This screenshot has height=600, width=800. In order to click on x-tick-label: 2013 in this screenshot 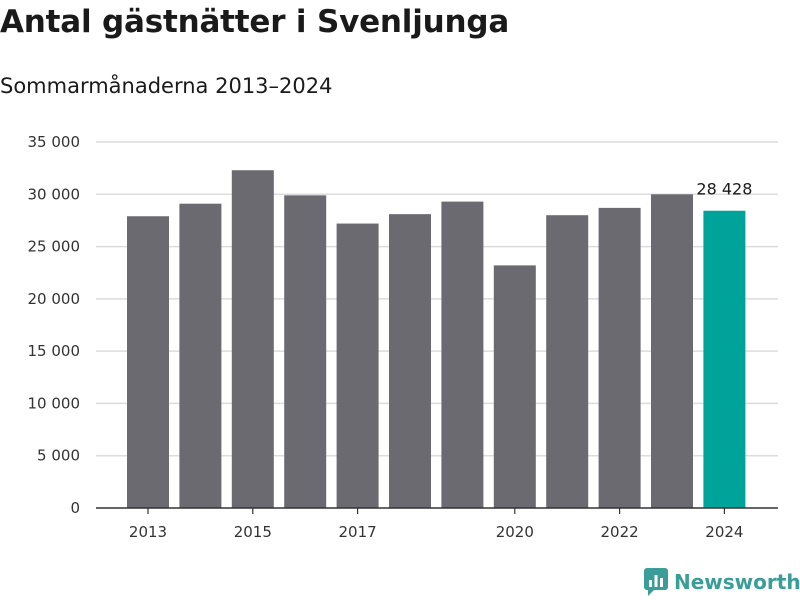, I will do `click(148, 532)`.